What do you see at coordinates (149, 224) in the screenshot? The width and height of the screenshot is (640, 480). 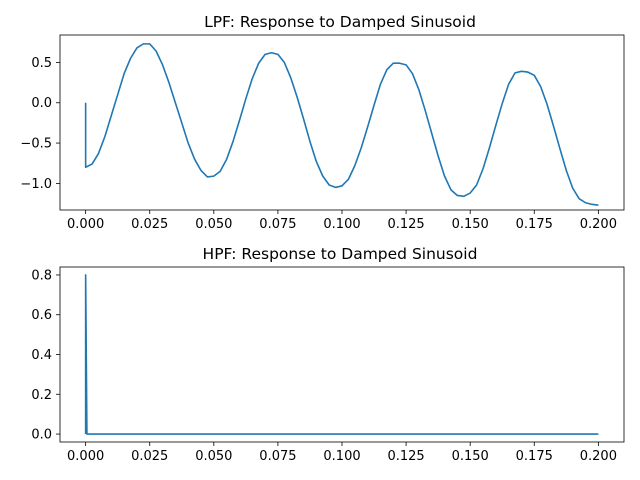 I see `lpf-x-tick-label: 0.025` at bounding box center [149, 224].